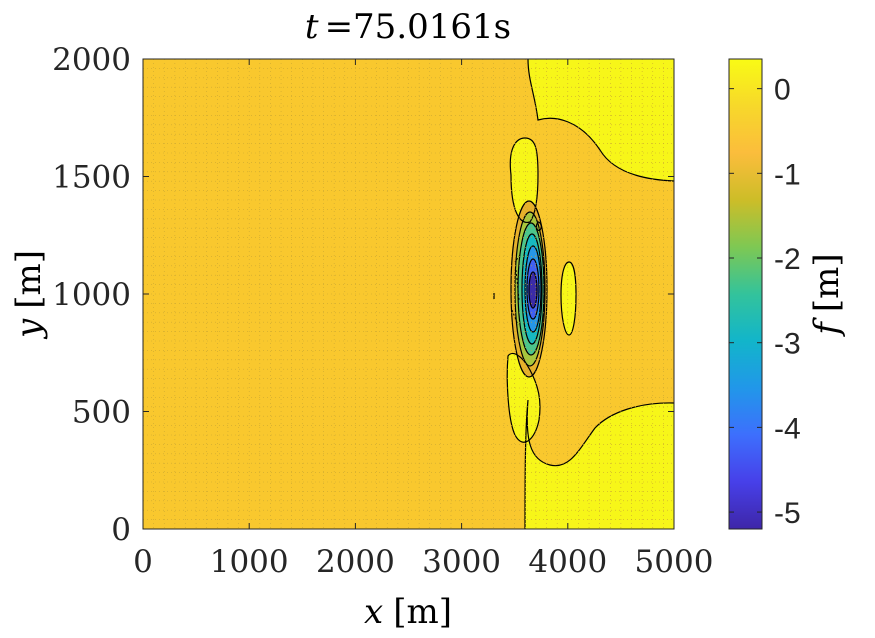  I want to click on colorbar-tick-label: 0, so click(782, 90).